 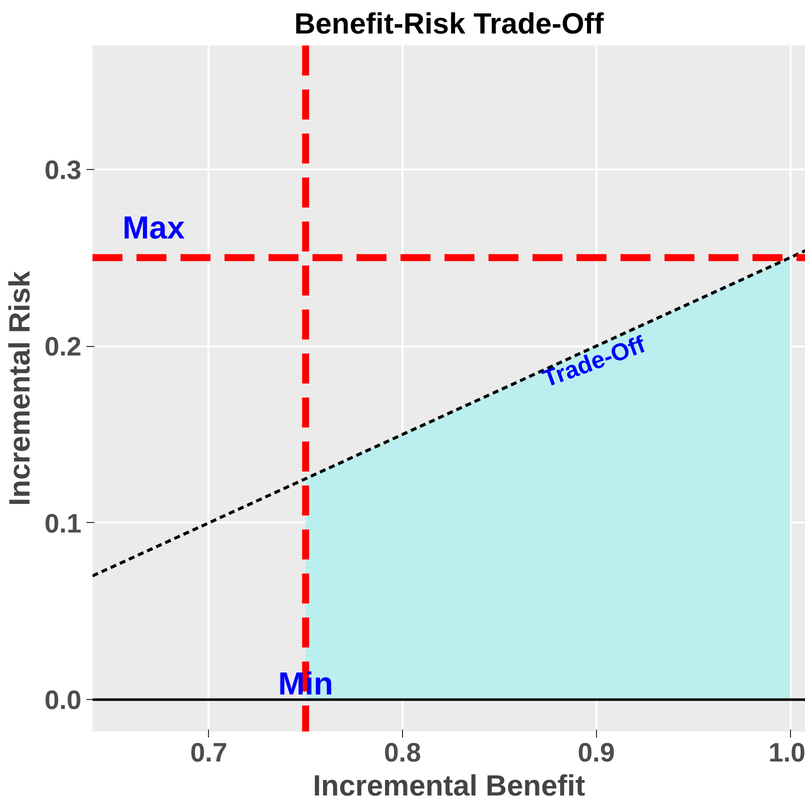 What do you see at coordinates (449, 24) in the screenshot?
I see `chart-title: Benefit-Risk Trade-Off` at bounding box center [449, 24].